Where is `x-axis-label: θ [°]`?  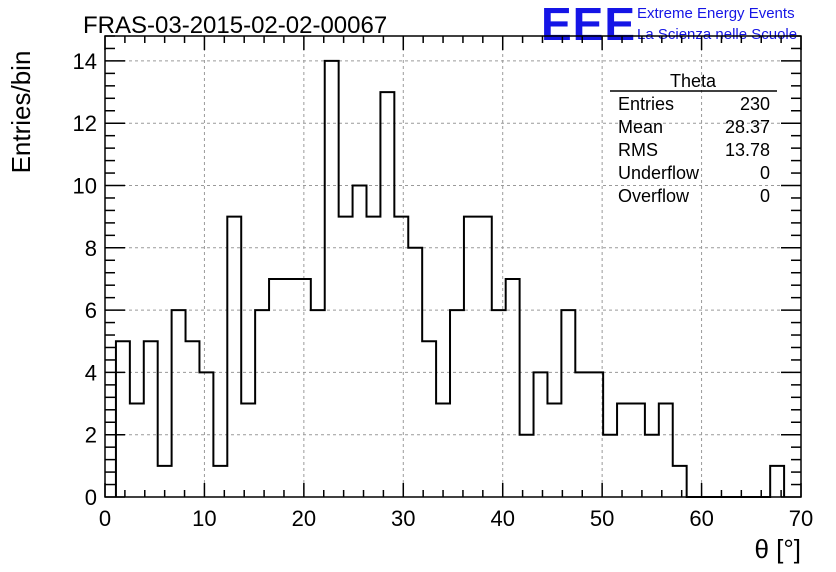 x-axis-label: θ [°] is located at coordinates (777, 549).